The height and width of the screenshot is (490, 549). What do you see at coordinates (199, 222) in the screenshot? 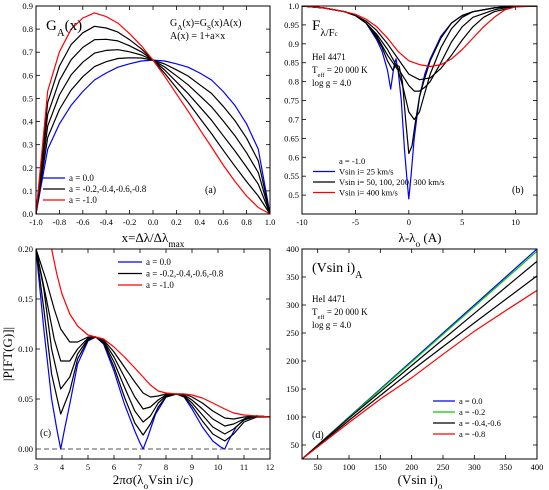
I see `x-tick-label: 0.4` at bounding box center [199, 222].